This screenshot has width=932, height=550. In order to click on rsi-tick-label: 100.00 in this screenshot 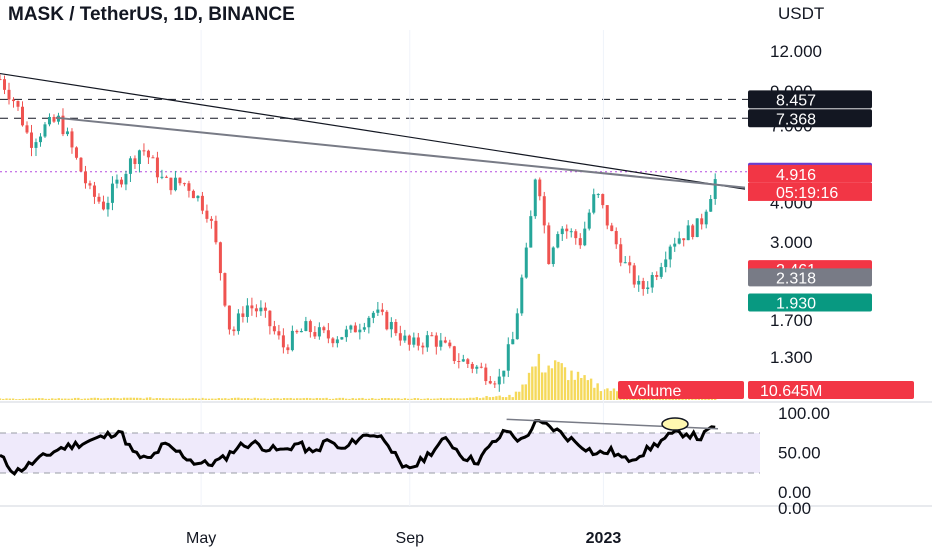, I will do `click(804, 413)`.